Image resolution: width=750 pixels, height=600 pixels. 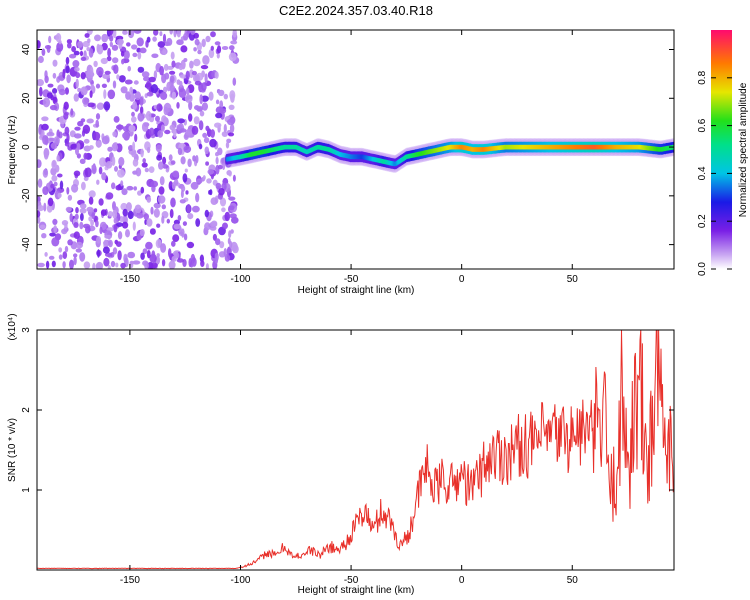 I want to click on x-tick-label: 50, so click(x=573, y=279).